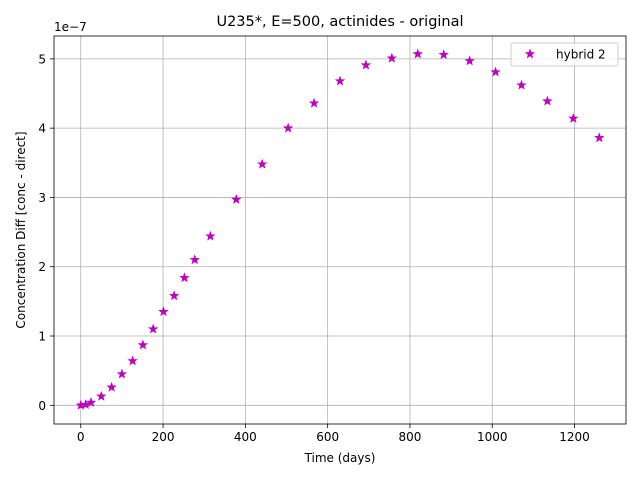  What do you see at coordinates (163, 437) in the screenshot?
I see `x-tick-label: 200` at bounding box center [163, 437].